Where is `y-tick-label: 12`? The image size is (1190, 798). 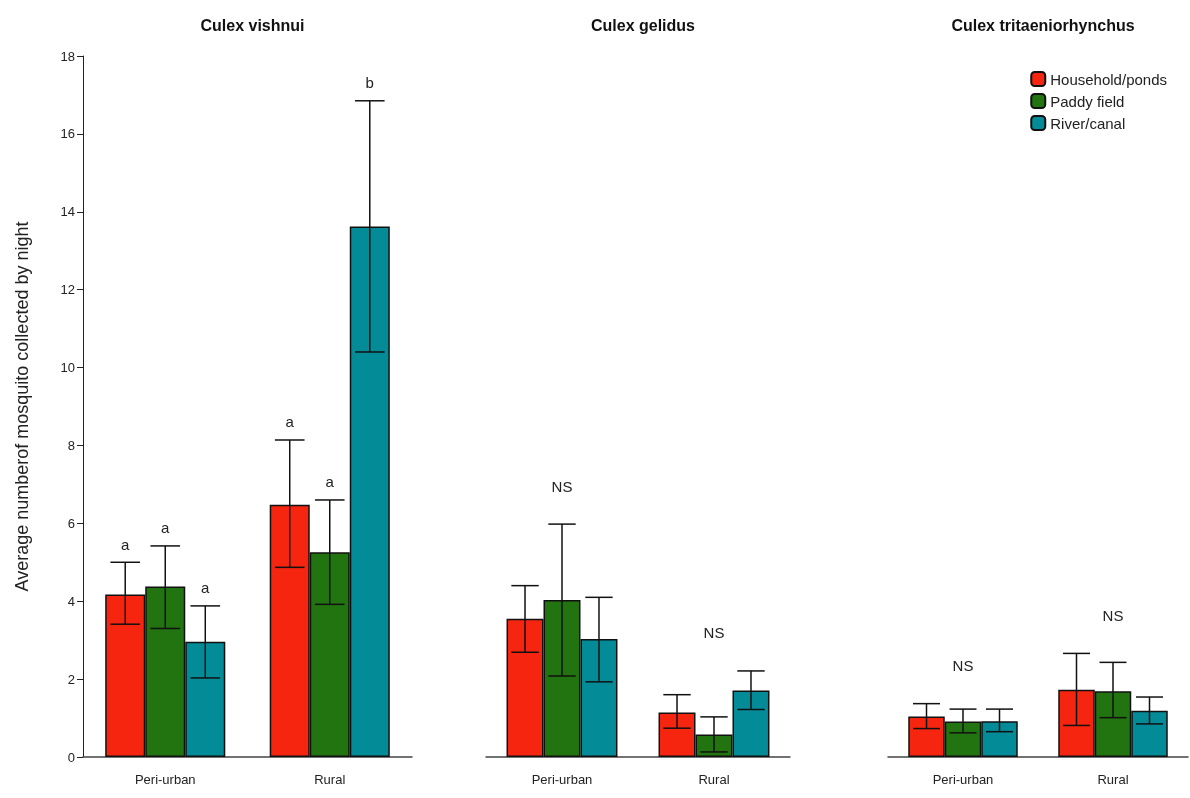
y-tick-label: 12 is located at coordinates (67, 290).